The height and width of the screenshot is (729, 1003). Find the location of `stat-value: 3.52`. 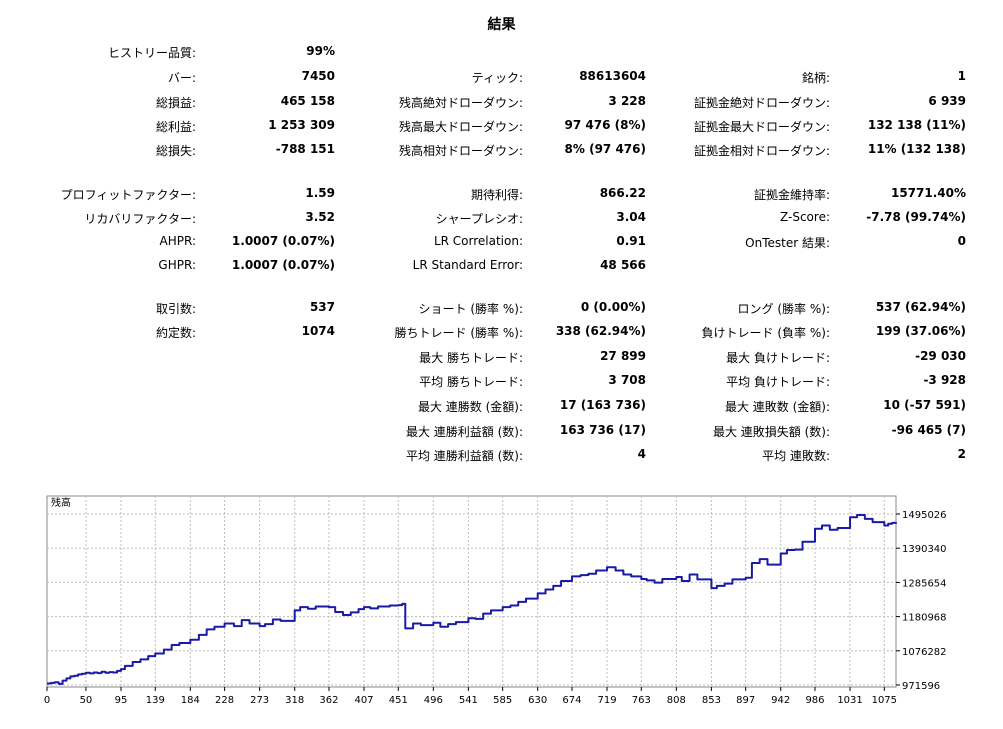

stat-value: 3.52 is located at coordinates (320, 217).